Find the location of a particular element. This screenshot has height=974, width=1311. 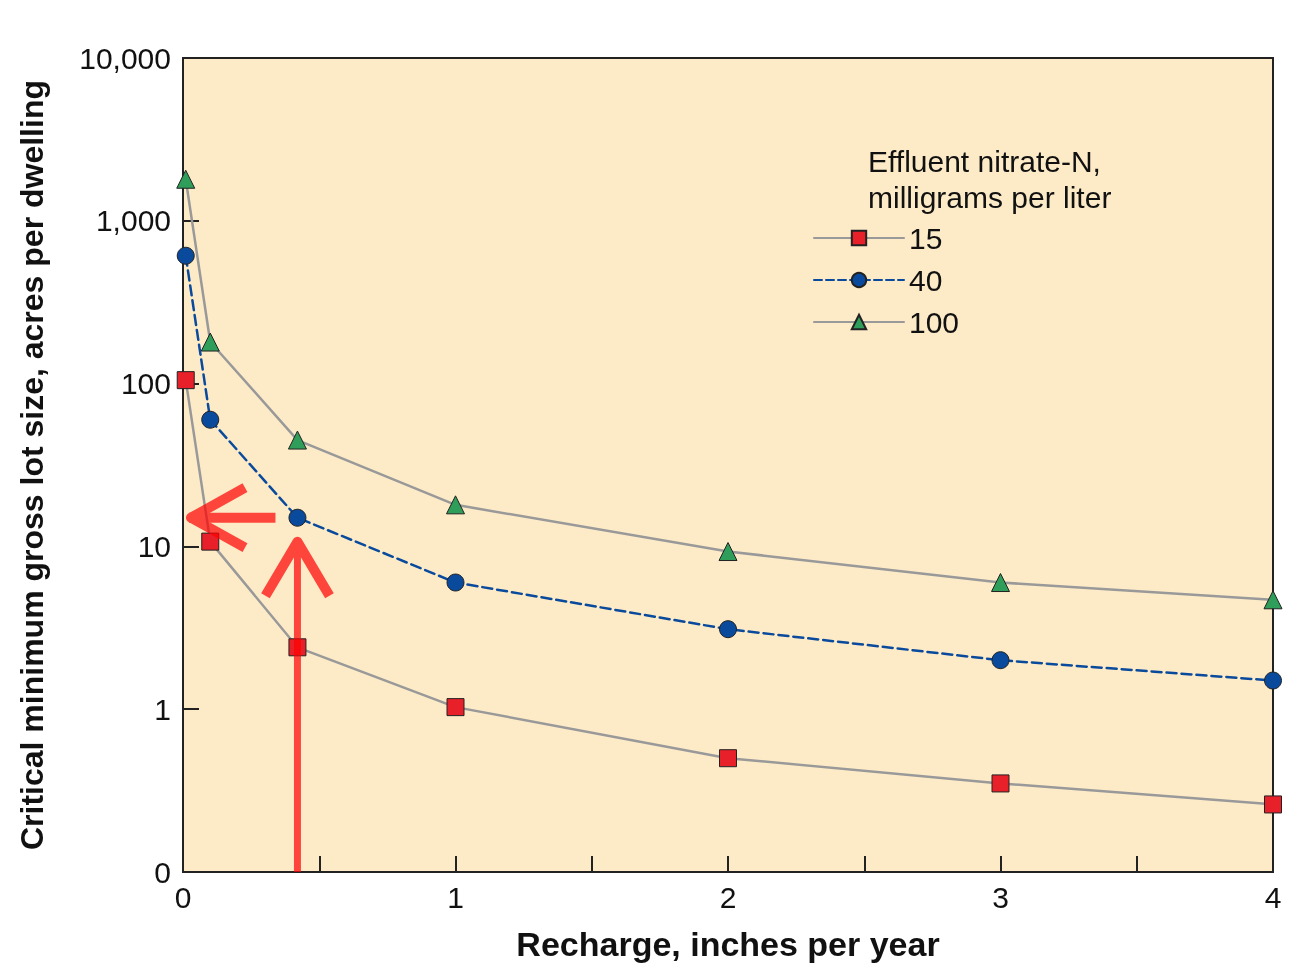

x-axis-title: Recharge, inches per year is located at coordinates (728, 944).